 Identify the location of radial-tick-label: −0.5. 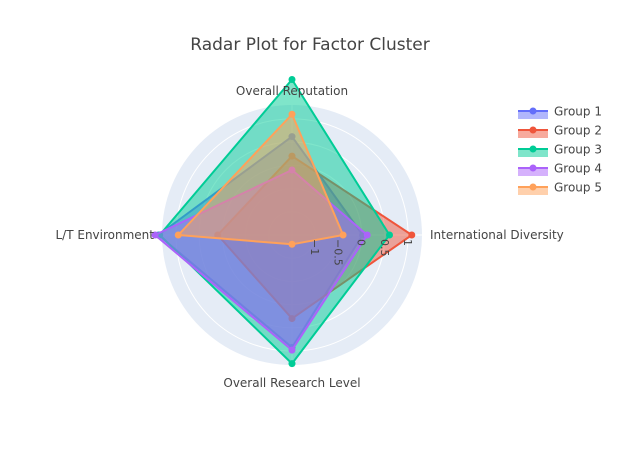
(337, 252).